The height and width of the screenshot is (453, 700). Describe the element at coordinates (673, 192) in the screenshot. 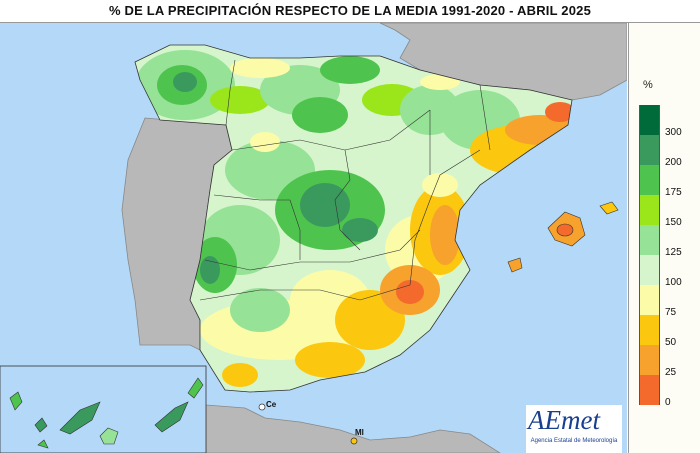

I see `legend-label-175: 175` at that location.